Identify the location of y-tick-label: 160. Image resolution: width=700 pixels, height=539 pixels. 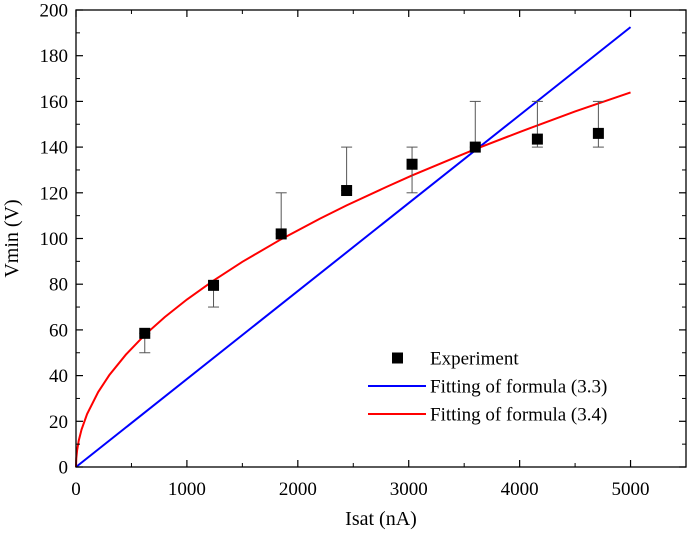
(54, 102).